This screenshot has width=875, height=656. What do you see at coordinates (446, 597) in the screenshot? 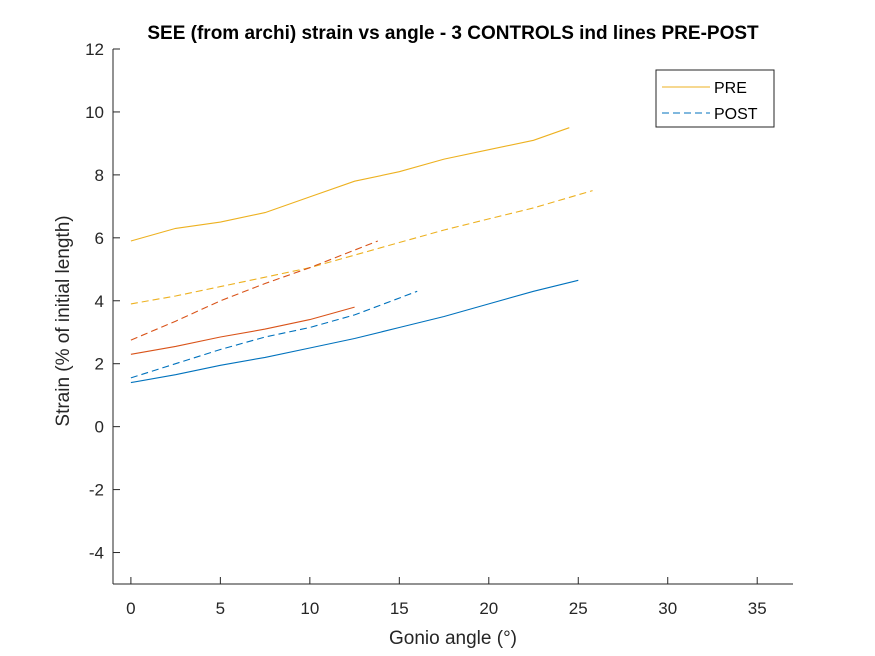
I see `x-ticks: 0 5 10 15 20 25 30 35` at bounding box center [446, 597].